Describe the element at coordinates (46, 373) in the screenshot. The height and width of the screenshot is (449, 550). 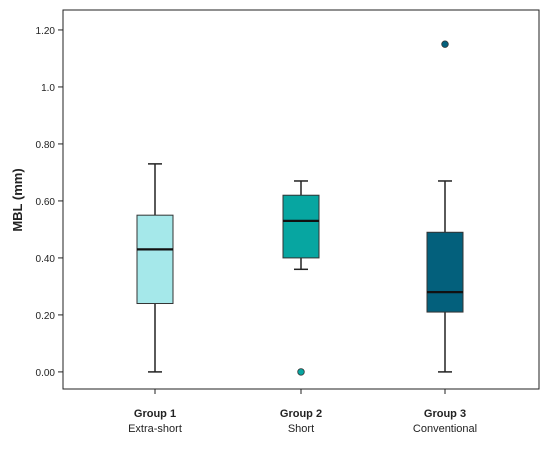
I see `y-tick-label: 0.00` at that location.